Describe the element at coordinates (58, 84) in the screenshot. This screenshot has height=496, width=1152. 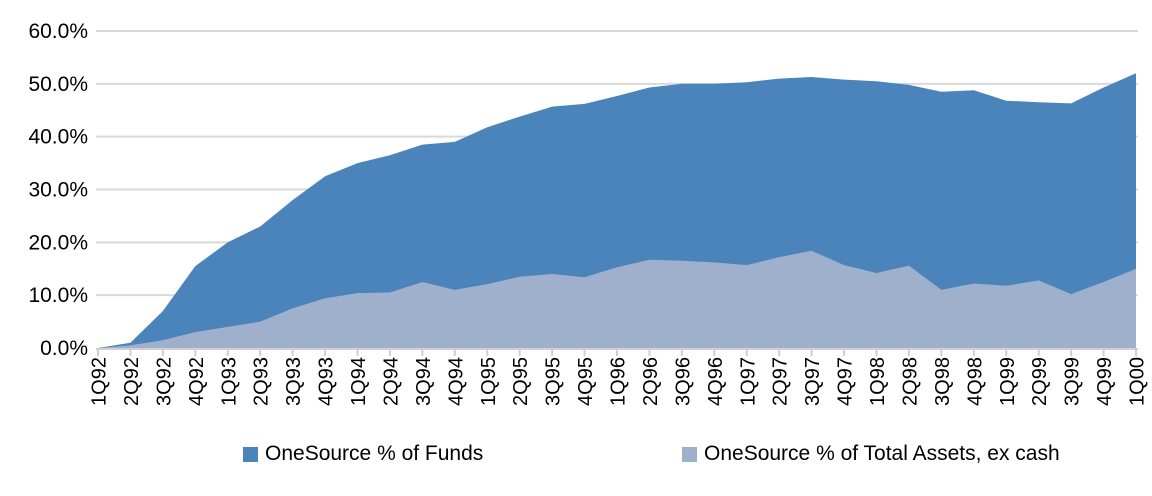
I see `y-axis-tick-label: 50.0%` at that location.